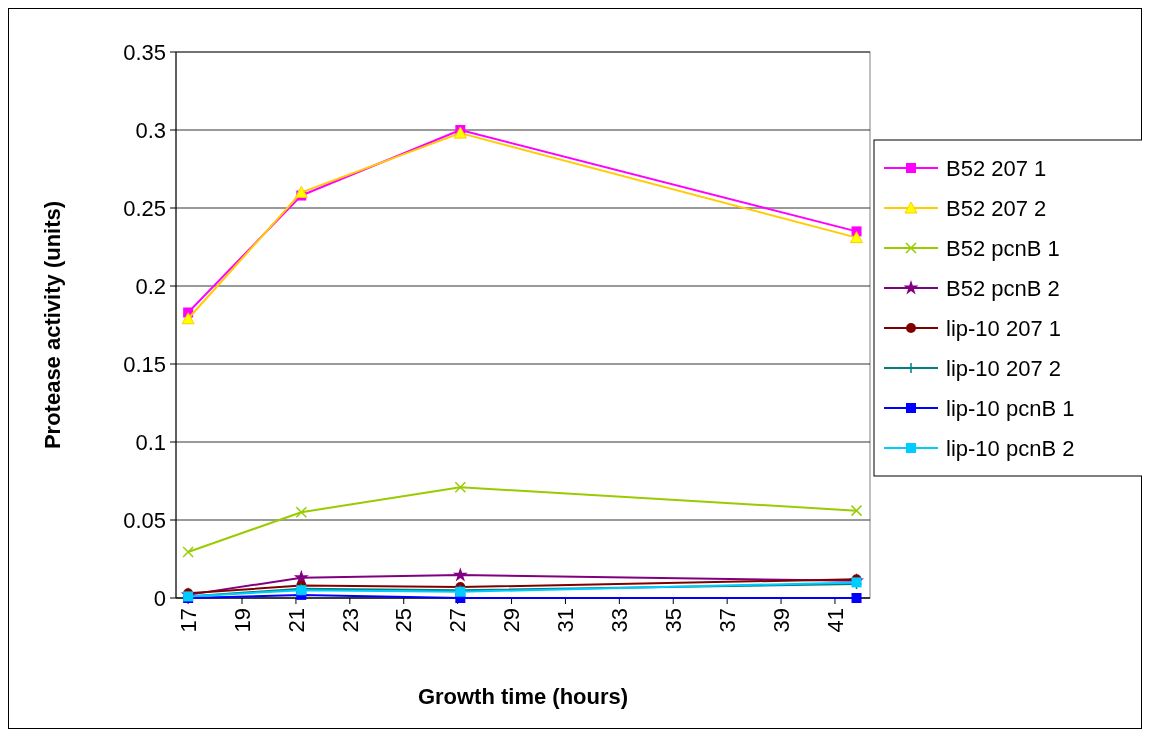 The image size is (1150, 737). Describe the element at coordinates (1010, 448) in the screenshot. I see `legend-label: lip-10 pcnB 2` at that location.